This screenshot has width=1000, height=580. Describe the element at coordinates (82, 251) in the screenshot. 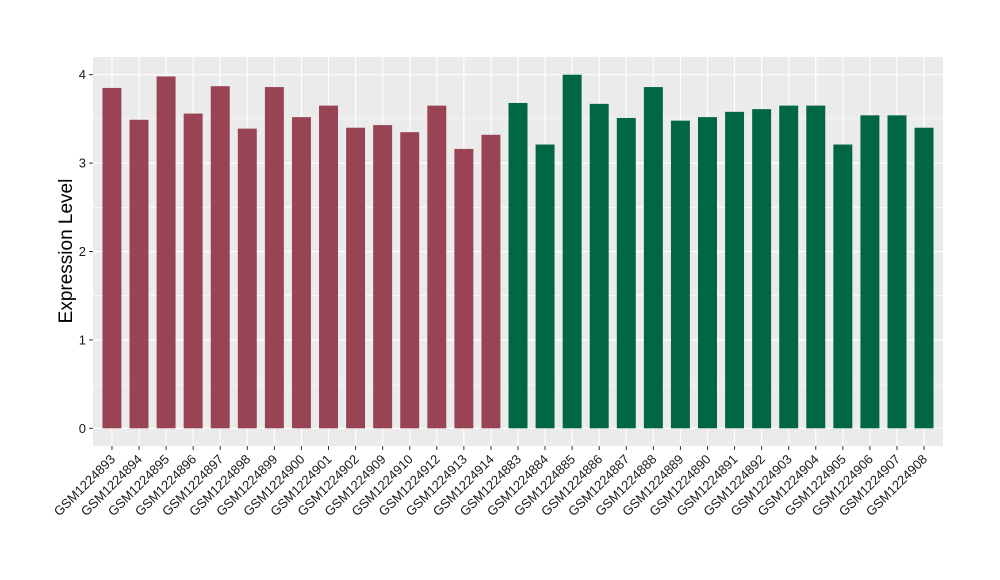

I see `y-tick-label: 2` at that location.